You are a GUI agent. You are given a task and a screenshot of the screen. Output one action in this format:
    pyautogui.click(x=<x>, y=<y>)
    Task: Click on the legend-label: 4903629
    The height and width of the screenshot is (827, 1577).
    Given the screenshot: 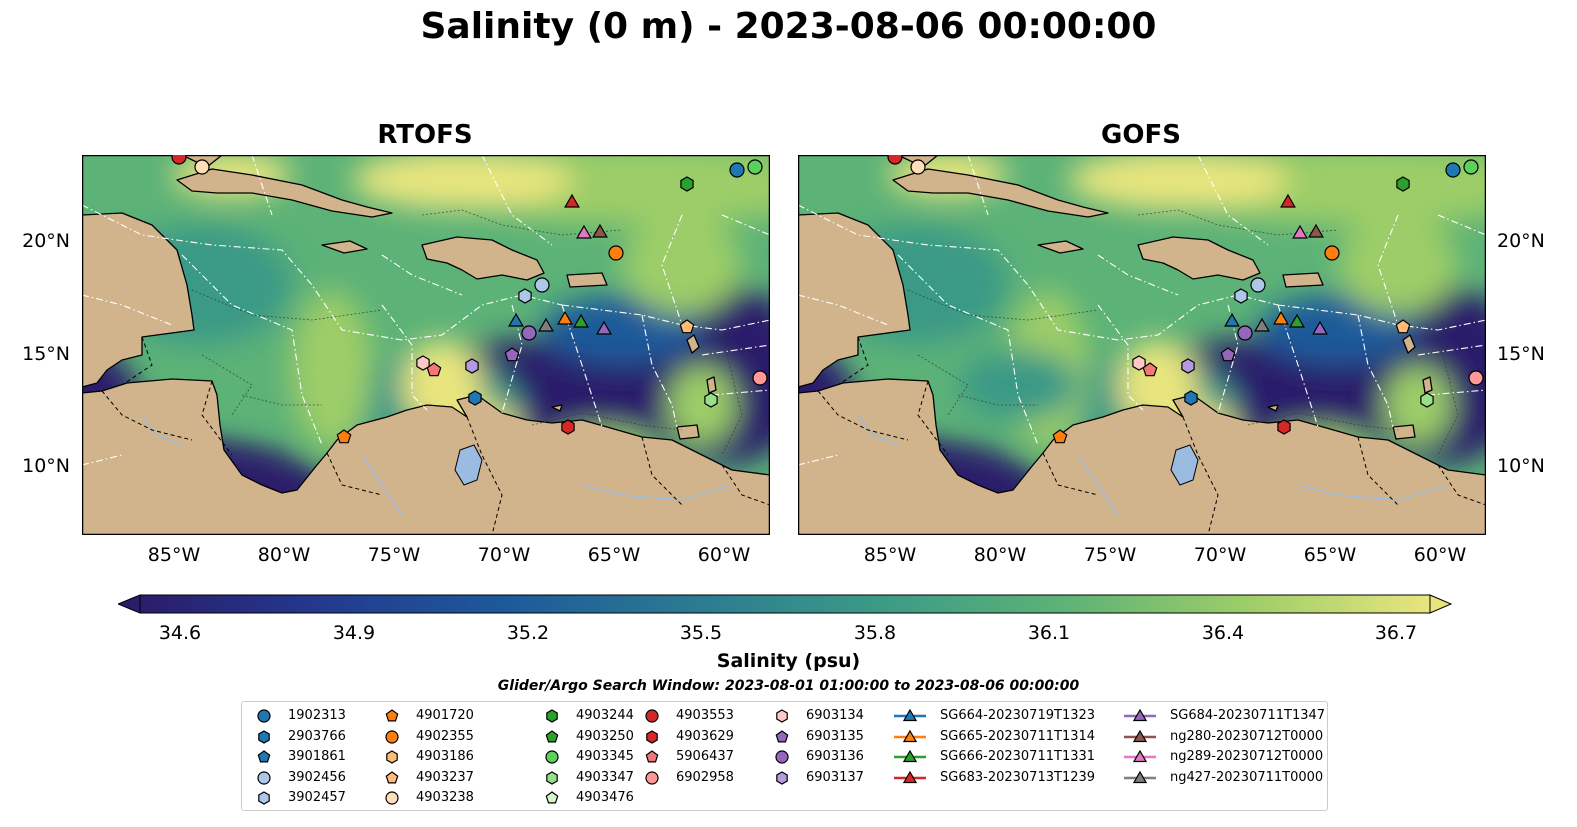 What is the action you would take?
    pyautogui.click(x=705, y=736)
    